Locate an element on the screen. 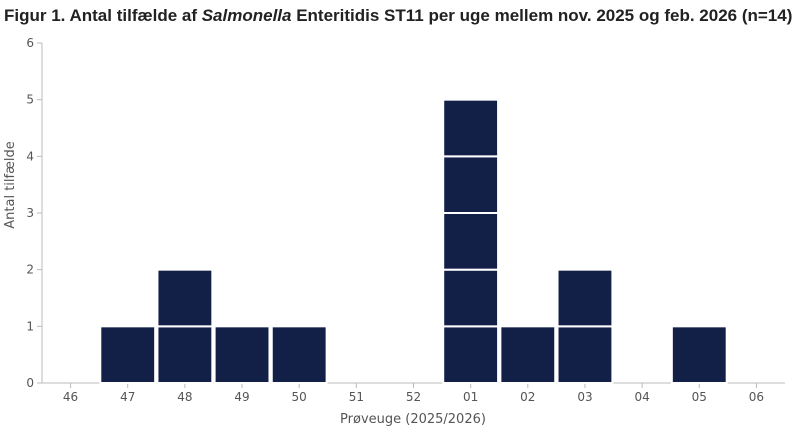  y-tick-label: 4 is located at coordinates (30, 156).